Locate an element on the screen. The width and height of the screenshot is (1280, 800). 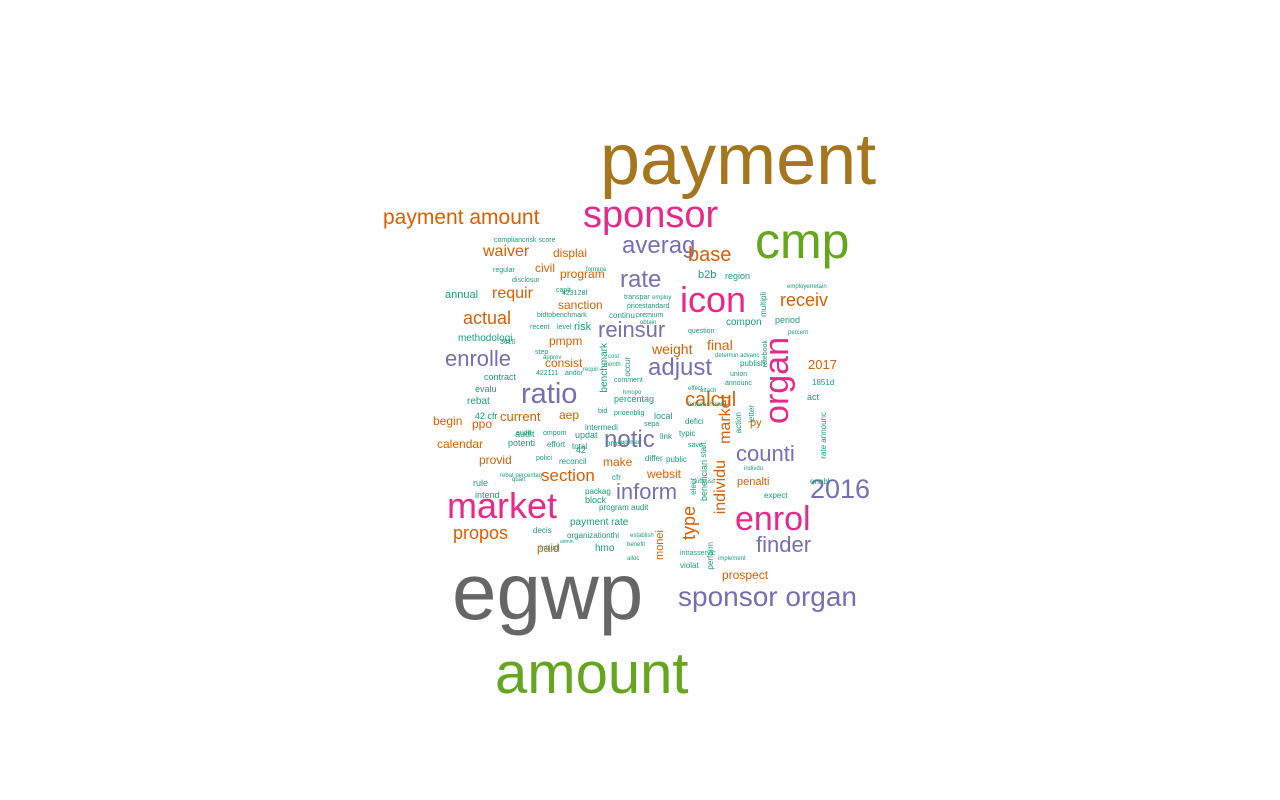
word-intend: intend is located at coordinates (487, 495).